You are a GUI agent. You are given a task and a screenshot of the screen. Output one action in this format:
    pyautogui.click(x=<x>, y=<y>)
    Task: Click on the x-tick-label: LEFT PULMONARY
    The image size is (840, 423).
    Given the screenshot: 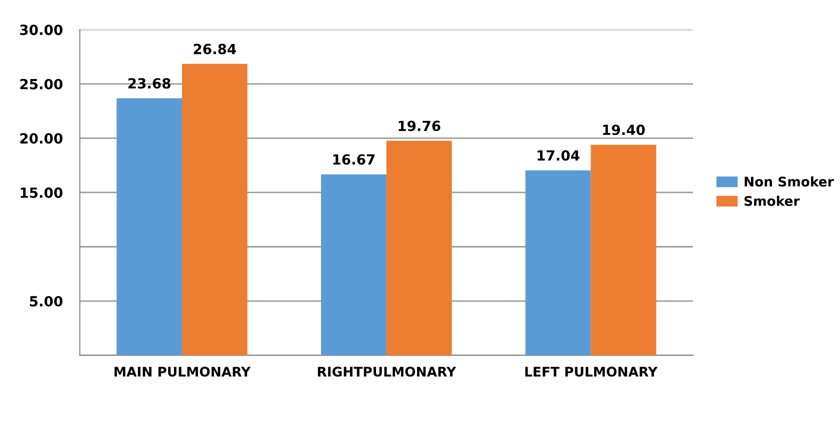 What is the action you would take?
    pyautogui.click(x=591, y=371)
    